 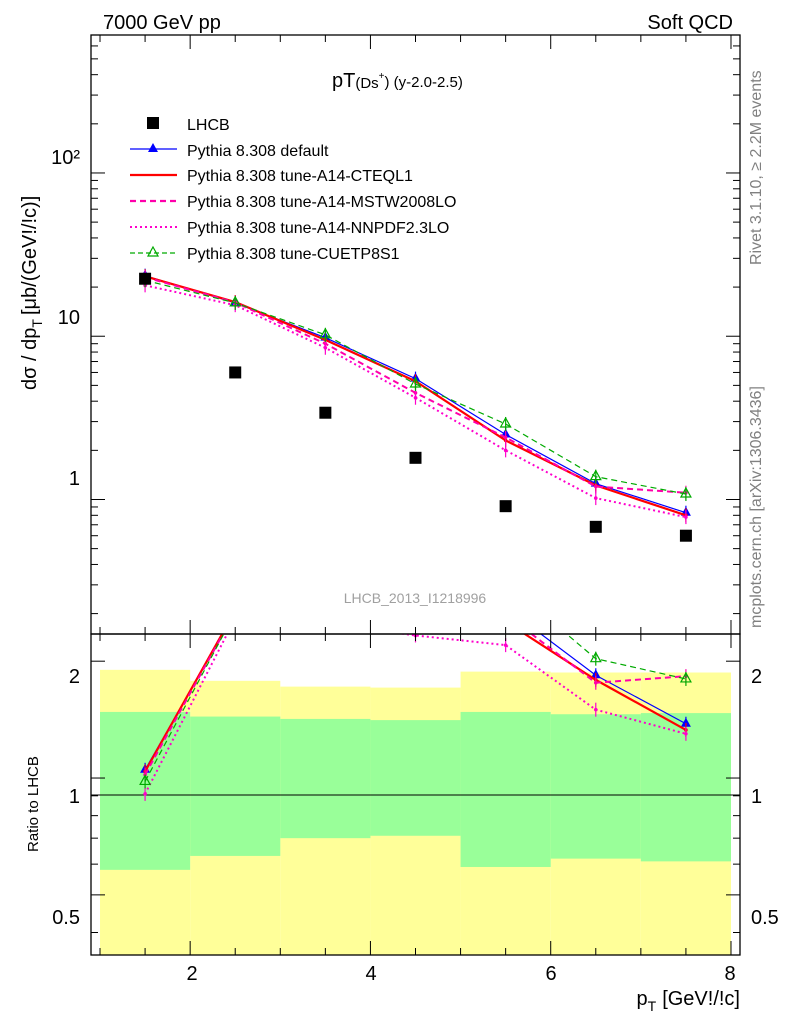 What do you see at coordinates (33, 804) in the screenshot?
I see `ratio-y-axis-label: Ratio to LHCB` at bounding box center [33, 804].